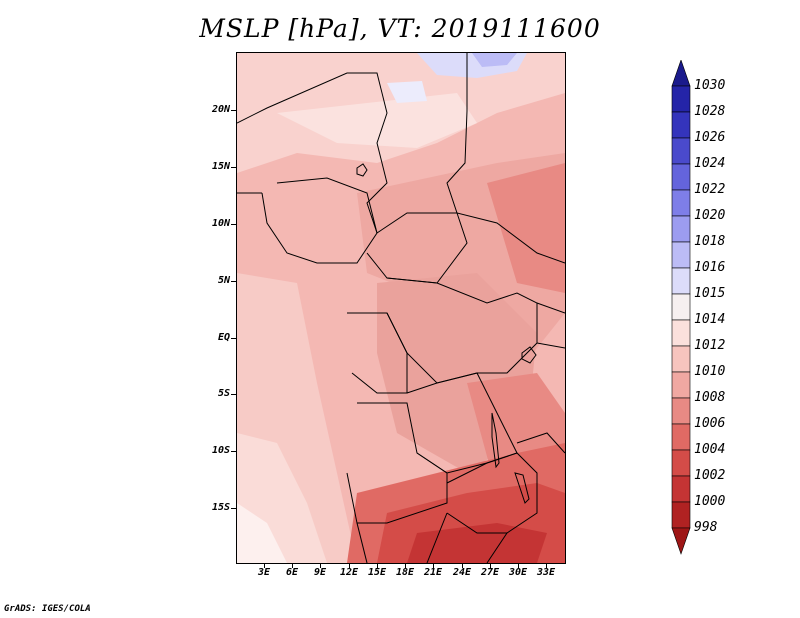 This screenshot has width=800, height=618. Describe the element at coordinates (220, 109) in the screenshot. I see `lat-label-20n: 20N` at that location.